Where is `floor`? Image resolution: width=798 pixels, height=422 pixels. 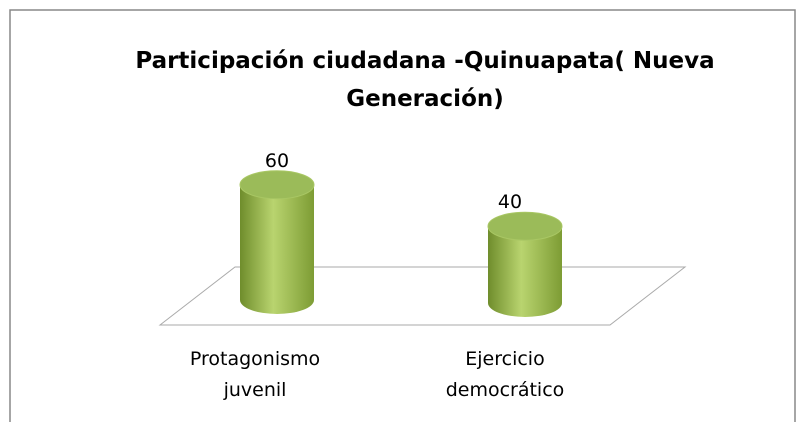 floor is located at coordinates (422, 296).